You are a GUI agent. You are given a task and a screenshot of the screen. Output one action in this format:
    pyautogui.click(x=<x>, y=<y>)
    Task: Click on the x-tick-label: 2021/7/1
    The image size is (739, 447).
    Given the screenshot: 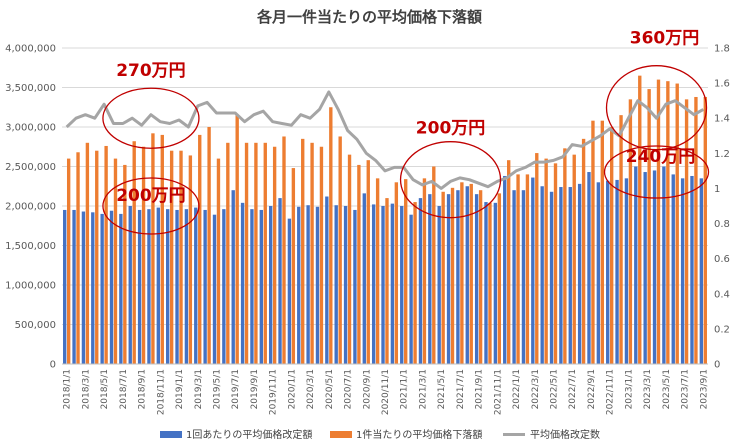 What is the action you would take?
    pyautogui.click(x=461, y=389)
    